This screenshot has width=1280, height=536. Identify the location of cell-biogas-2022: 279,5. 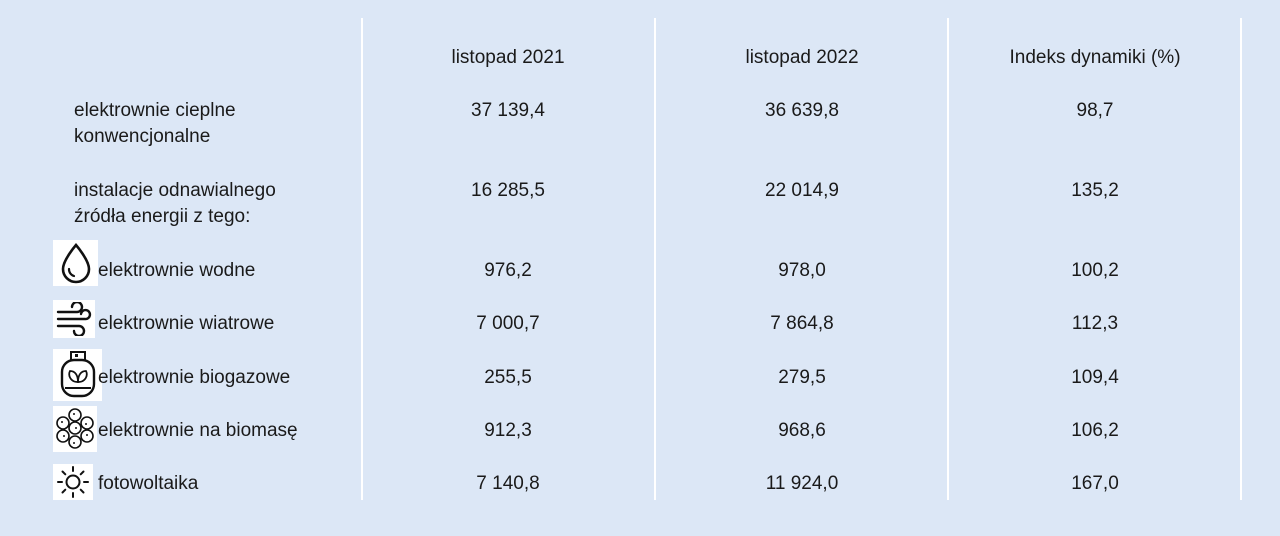
(802, 377).